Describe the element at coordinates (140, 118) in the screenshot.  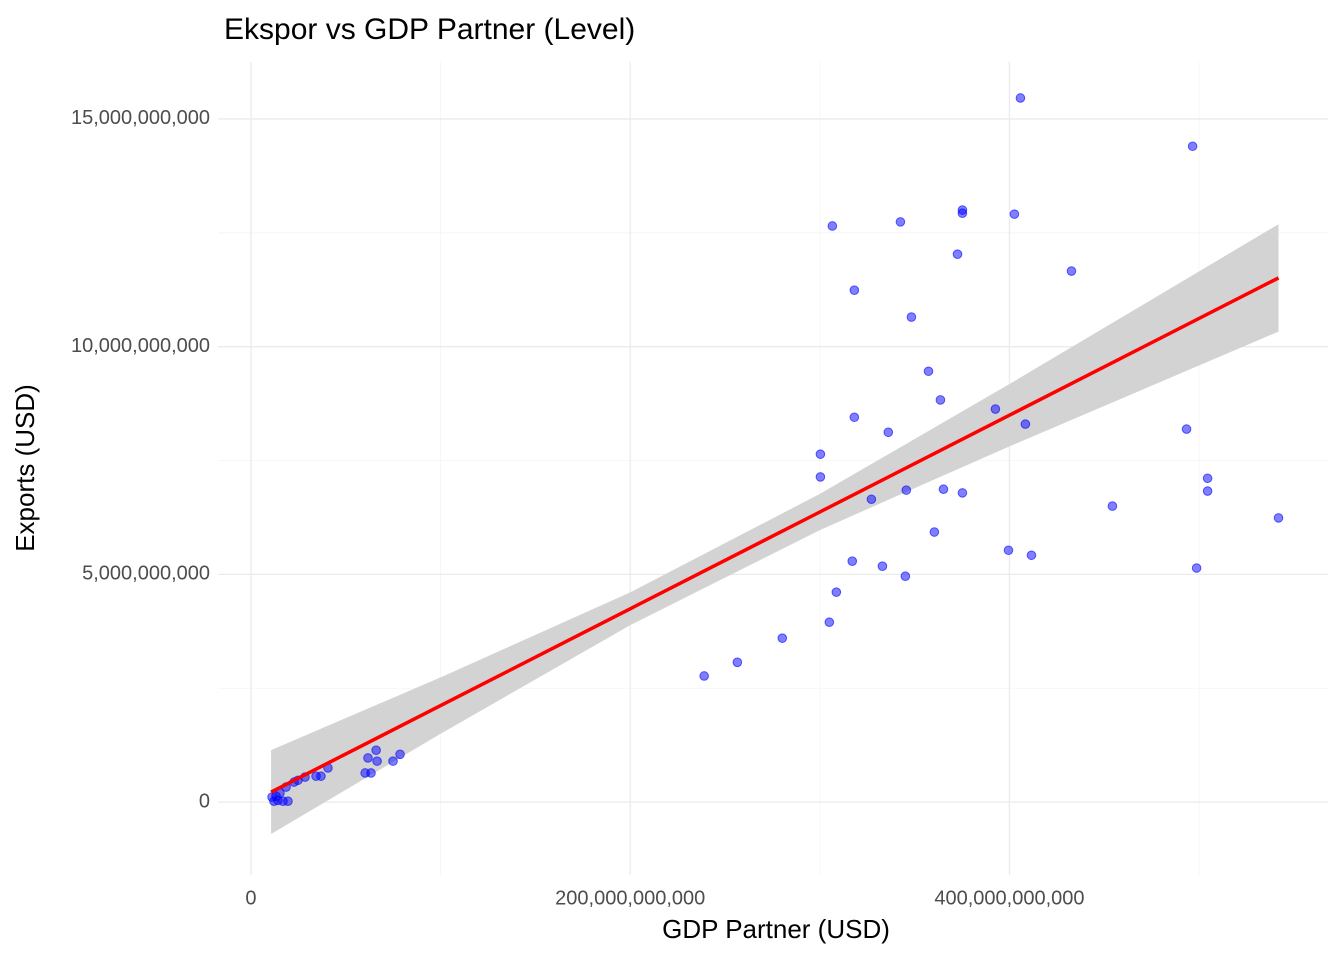
I see `y-tick-label: 15,000,000,000` at that location.